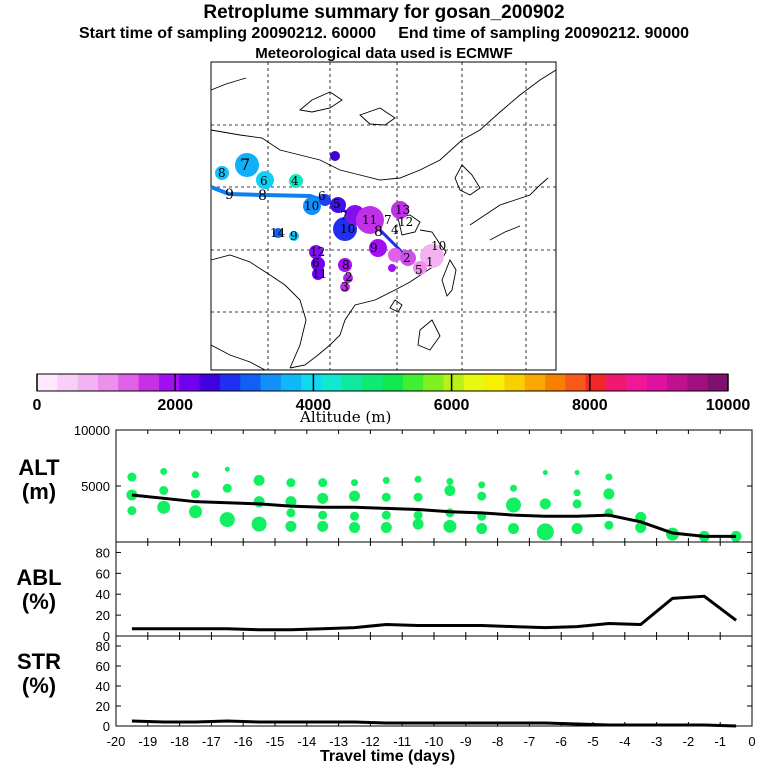  What do you see at coordinates (227, 33) in the screenshot?
I see `start-time: Start time of sampling 20090212. 60000` at bounding box center [227, 33].